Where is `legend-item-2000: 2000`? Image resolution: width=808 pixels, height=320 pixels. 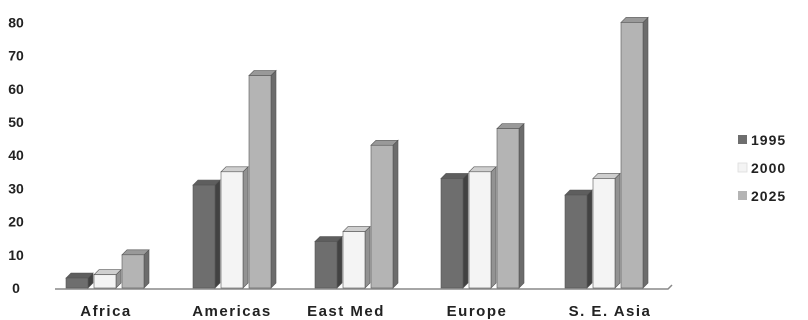 legend-item-2000: 2000 is located at coordinates (761, 168).